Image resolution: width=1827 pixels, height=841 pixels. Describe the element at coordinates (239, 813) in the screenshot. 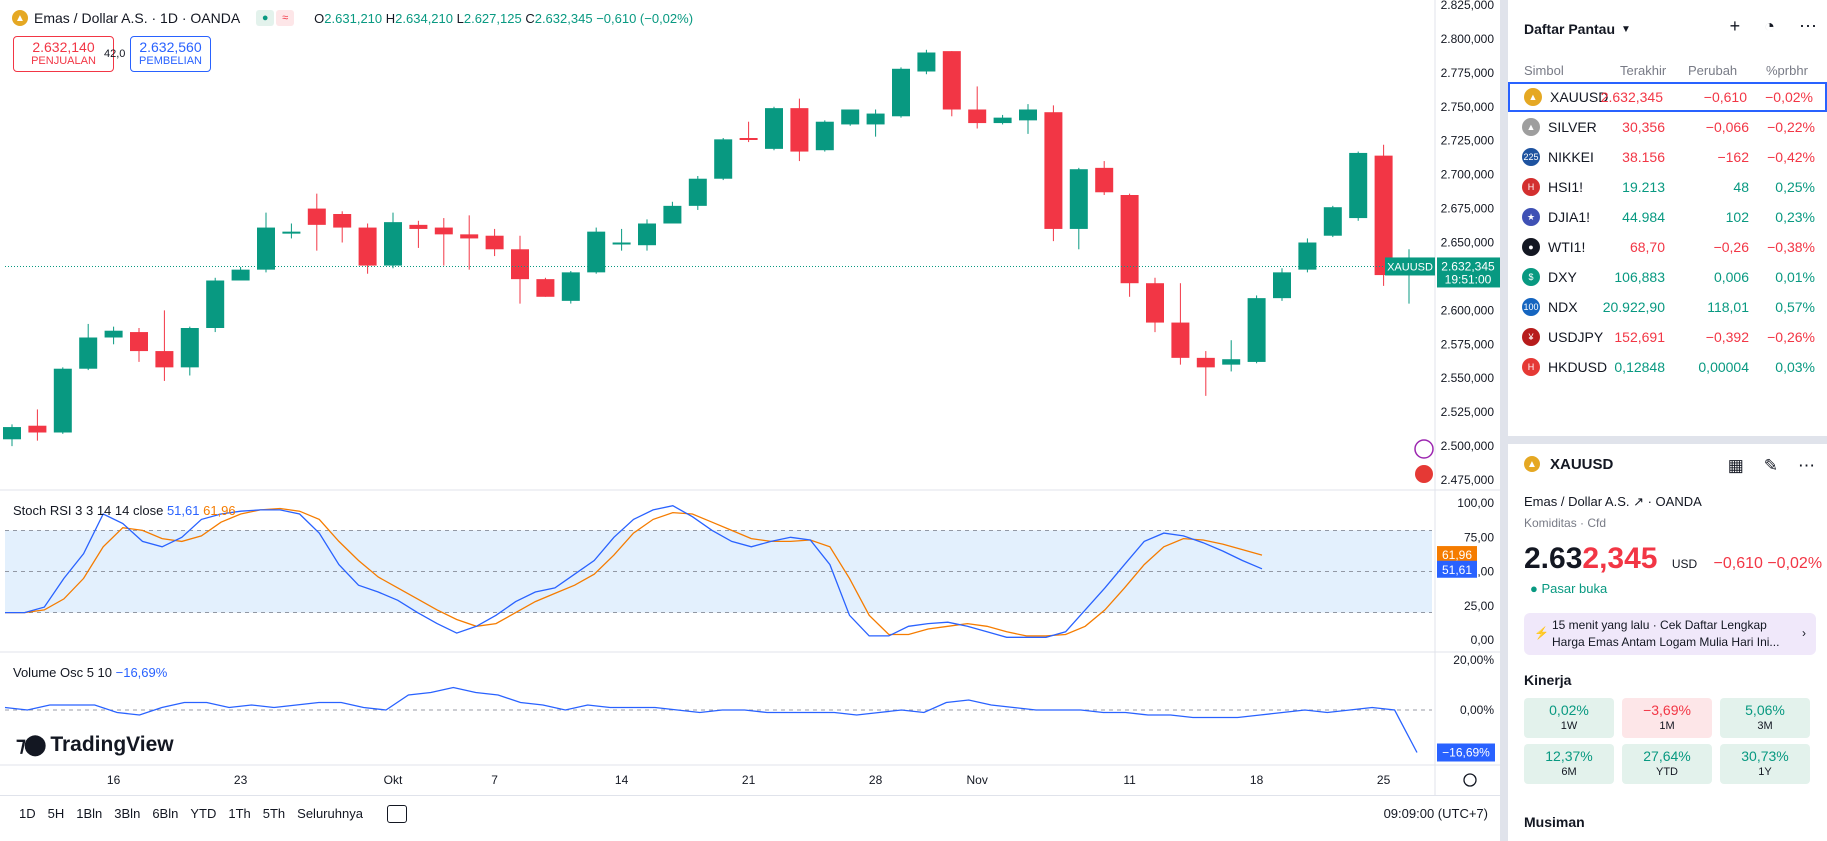

I see `range-1th: 1Th` at that location.